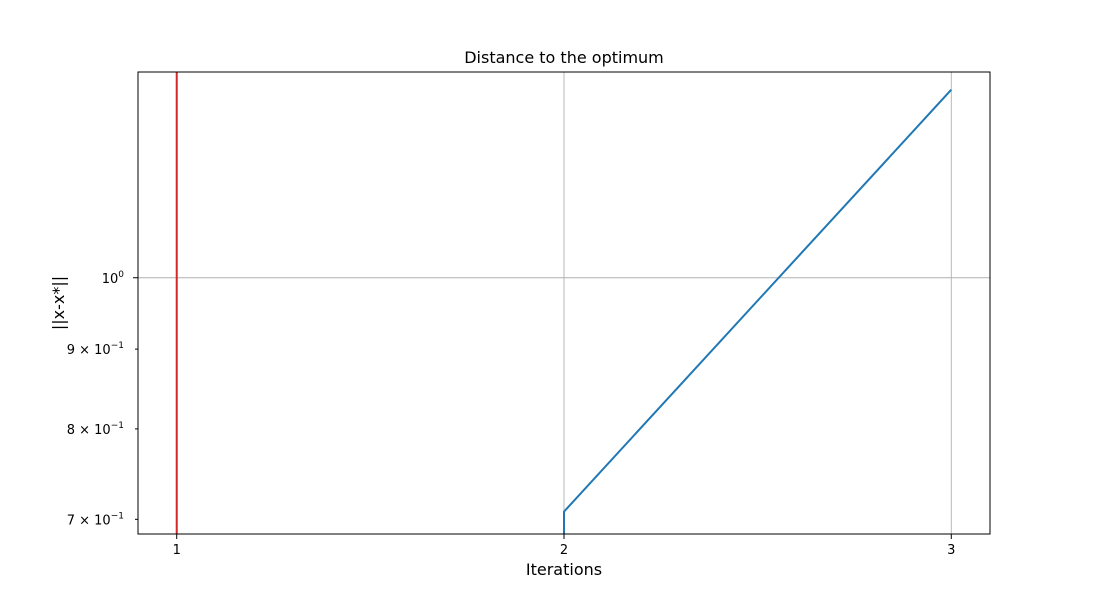 This screenshot has height=605, width=1100. I want to click on y-tick-label-1: 9 × 10⁻¹, so click(95, 349).